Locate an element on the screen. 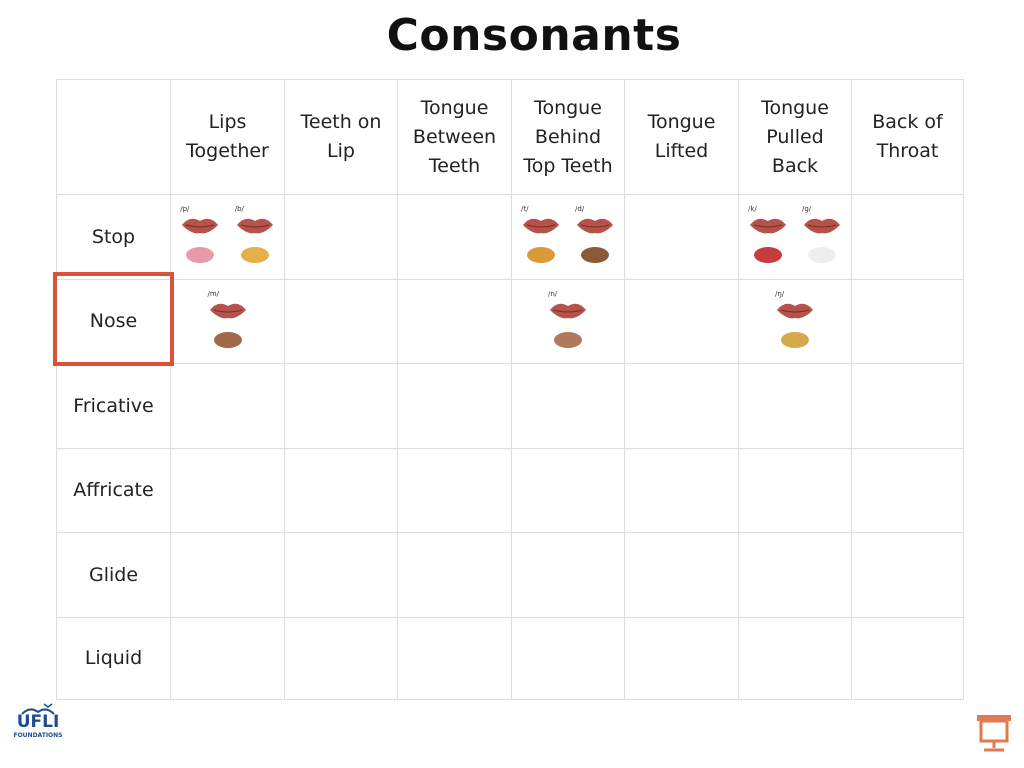 The width and height of the screenshot is (1024, 768). phoneme-label: /b/ is located at coordinates (239, 209).